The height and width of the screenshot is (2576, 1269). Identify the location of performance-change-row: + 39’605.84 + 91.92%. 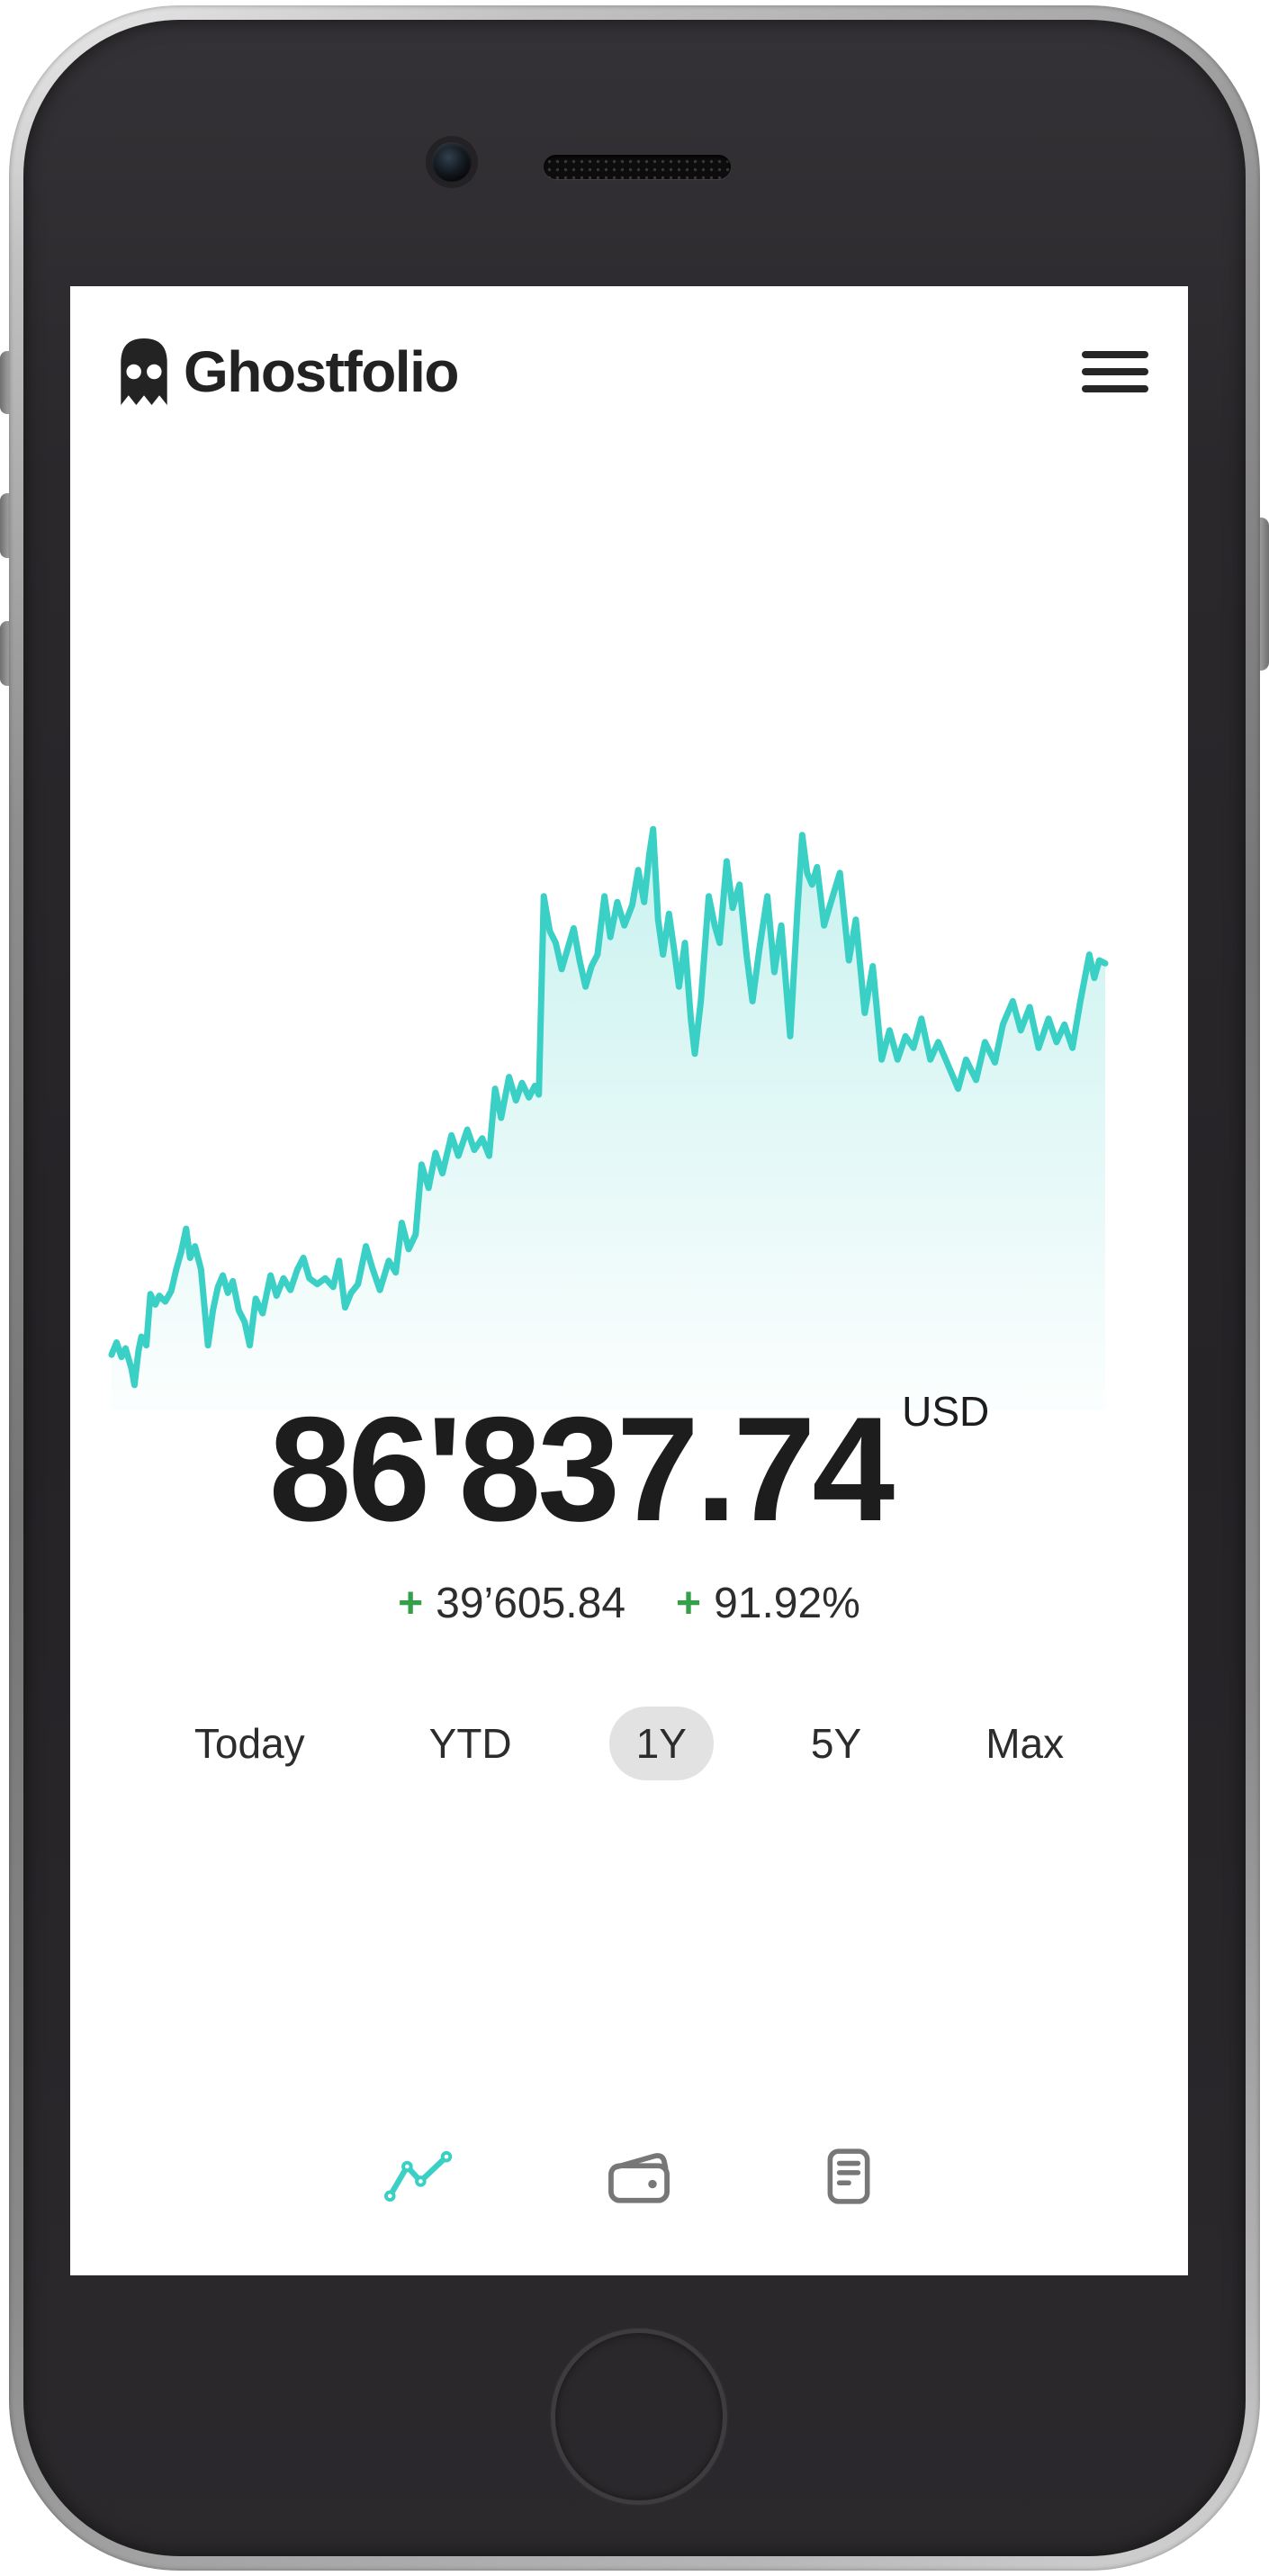
(629, 1604).